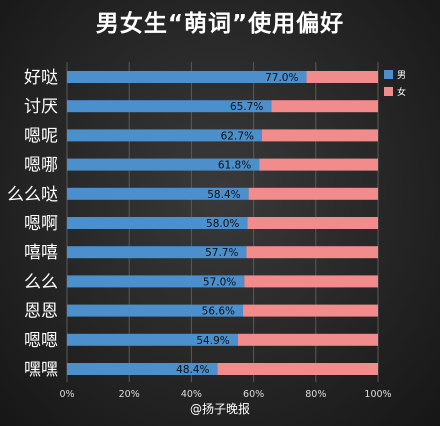 The height and width of the screenshot is (426, 440). Describe the element at coordinates (315, 394) in the screenshot. I see `x-tick-label: 80%` at that location.